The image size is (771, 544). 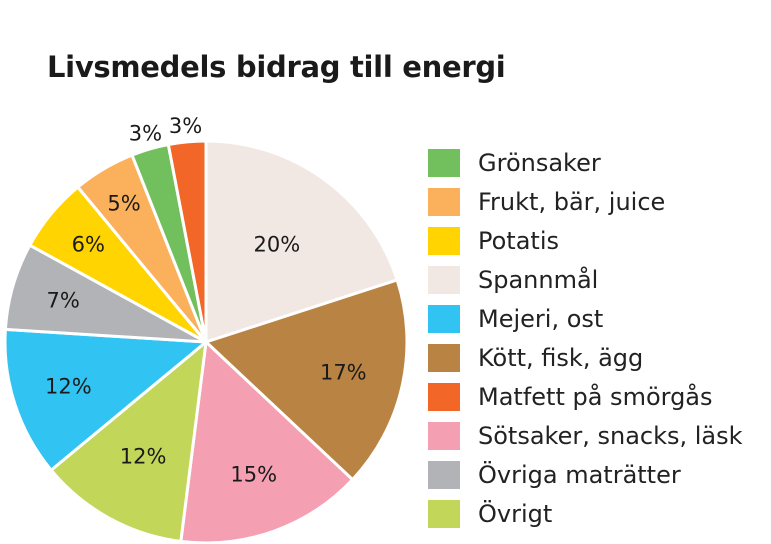 I want to click on legend-item-9: Övriga maträtter, so click(x=585, y=474).